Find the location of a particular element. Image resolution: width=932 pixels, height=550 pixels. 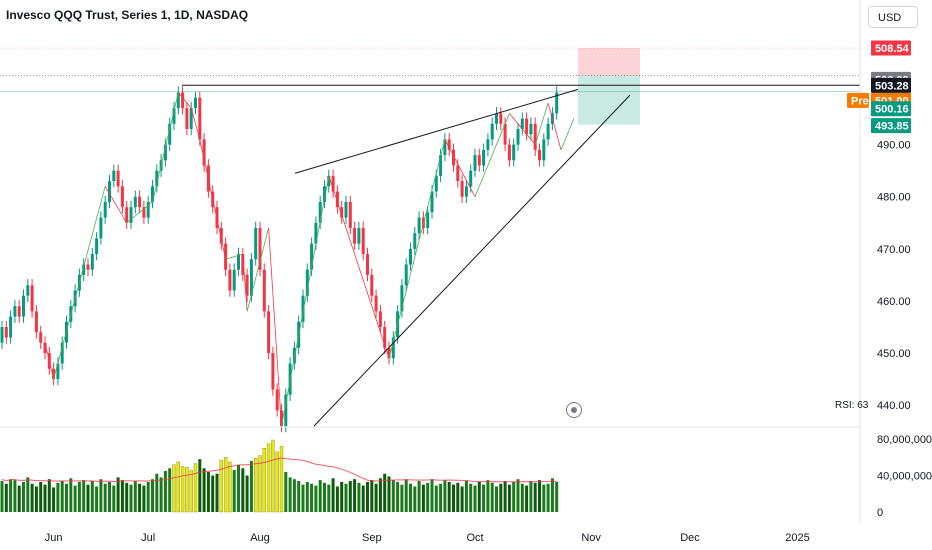

upper-trendline is located at coordinates (436, 131).